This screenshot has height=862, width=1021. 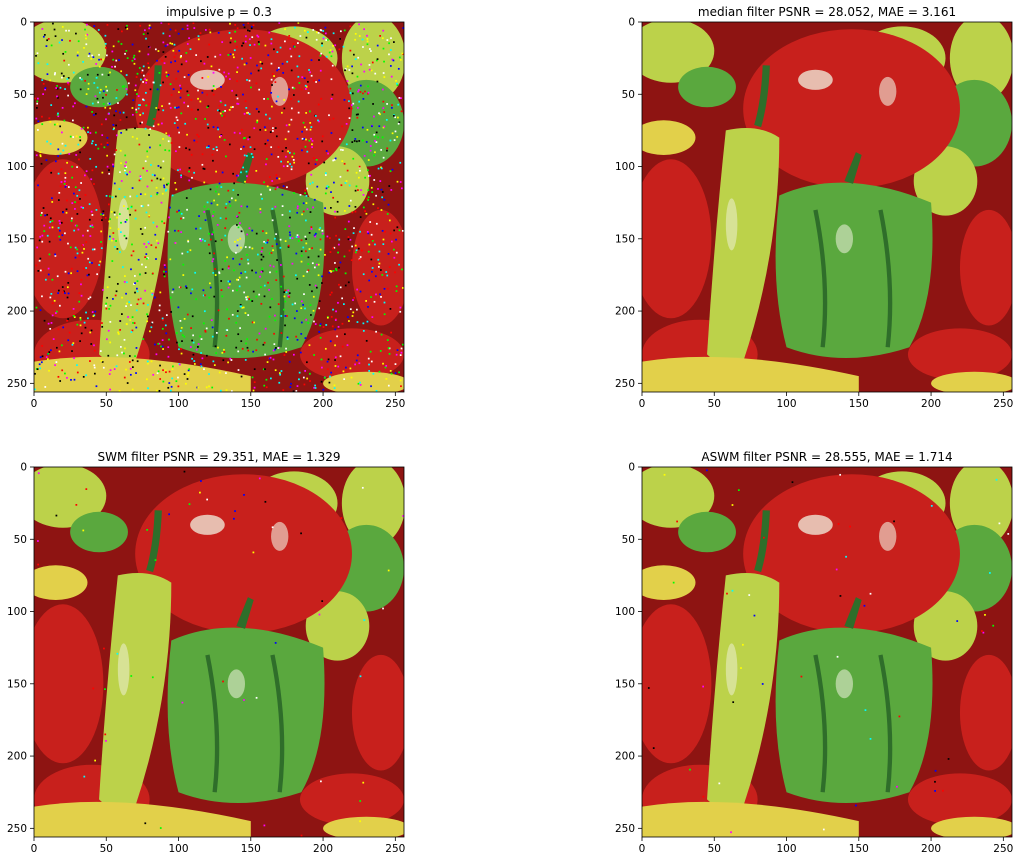 What do you see at coordinates (218, 457) in the screenshot?
I see `subplot-title: SWM filter PSNR = 29.351, MAE = 1.329` at bounding box center [218, 457].